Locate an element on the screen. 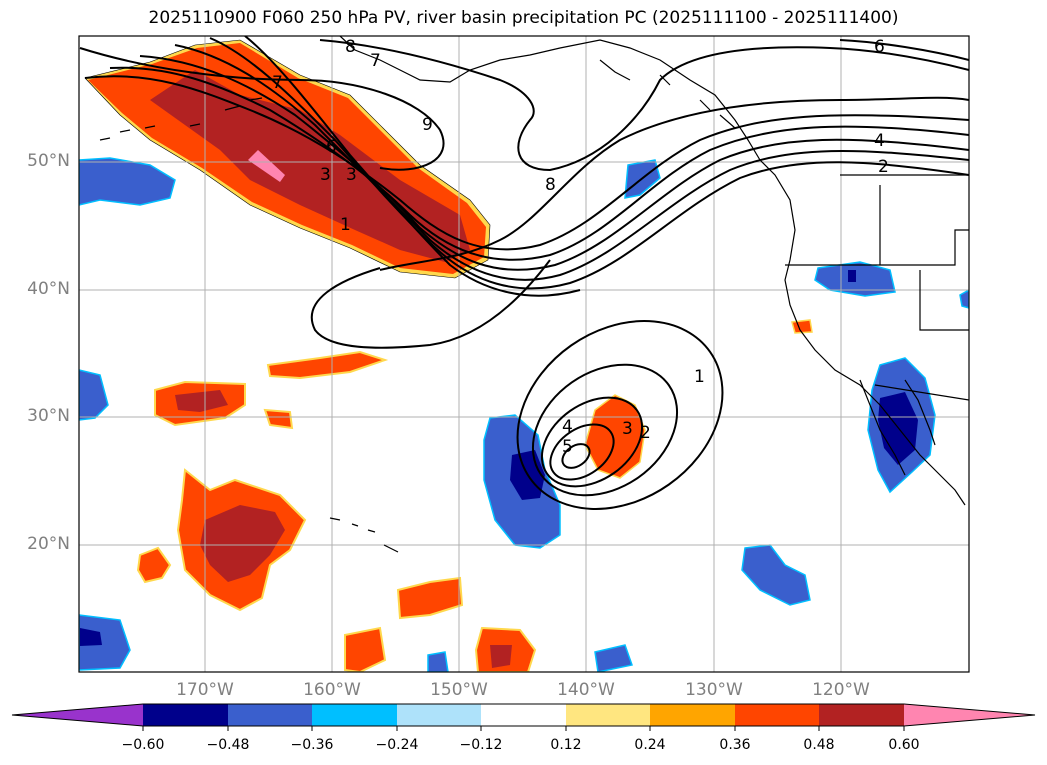 The image size is (1047, 765). baja-coast is located at coordinates (882, 427).